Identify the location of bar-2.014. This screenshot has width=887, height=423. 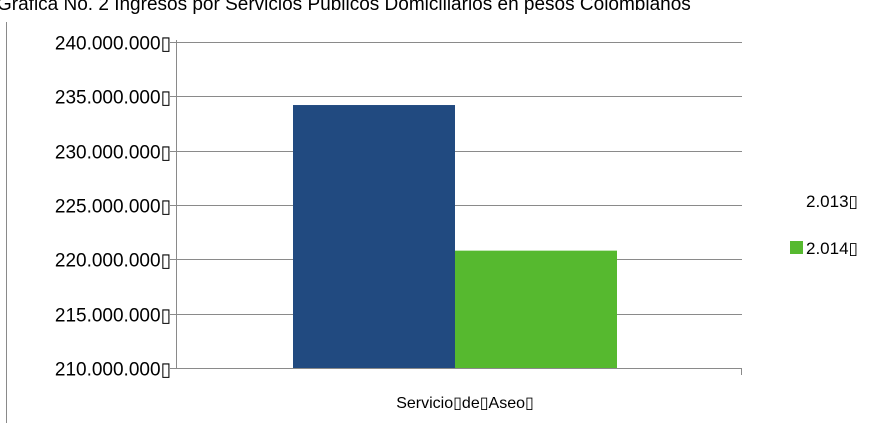
(536, 309).